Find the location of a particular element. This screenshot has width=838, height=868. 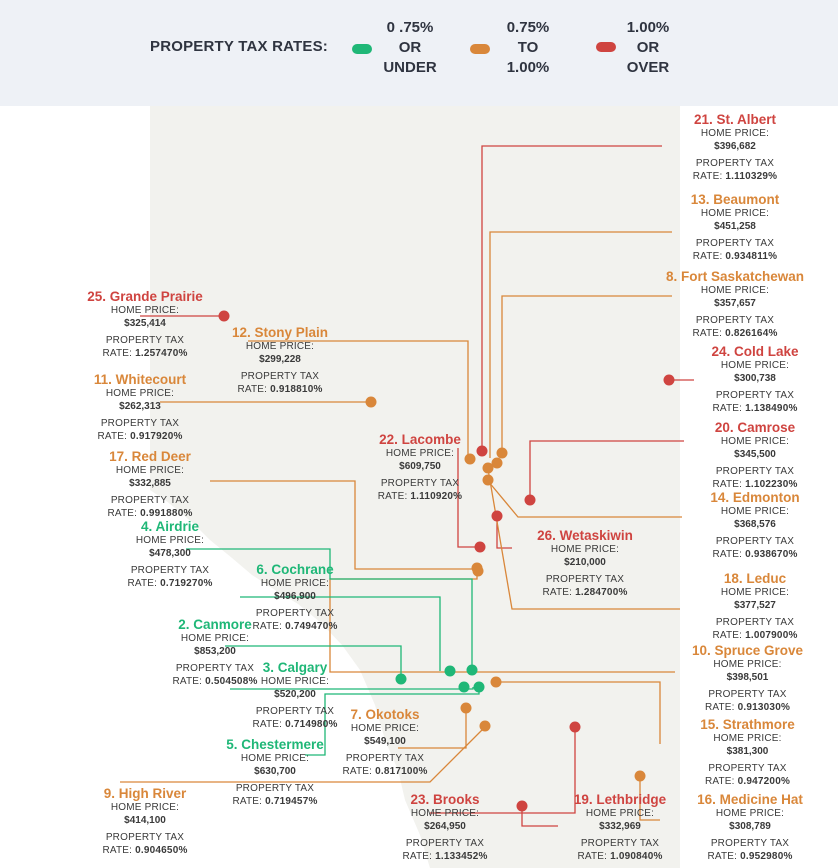

city-19-marker is located at coordinates (522, 806).